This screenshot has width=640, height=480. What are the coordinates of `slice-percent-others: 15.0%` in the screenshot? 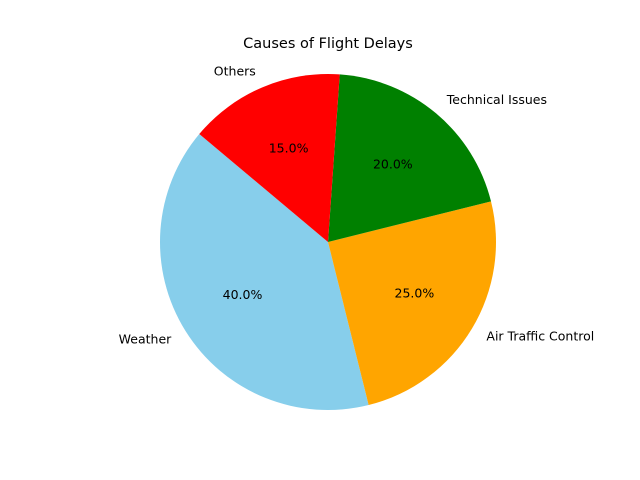 It's located at (289, 148).